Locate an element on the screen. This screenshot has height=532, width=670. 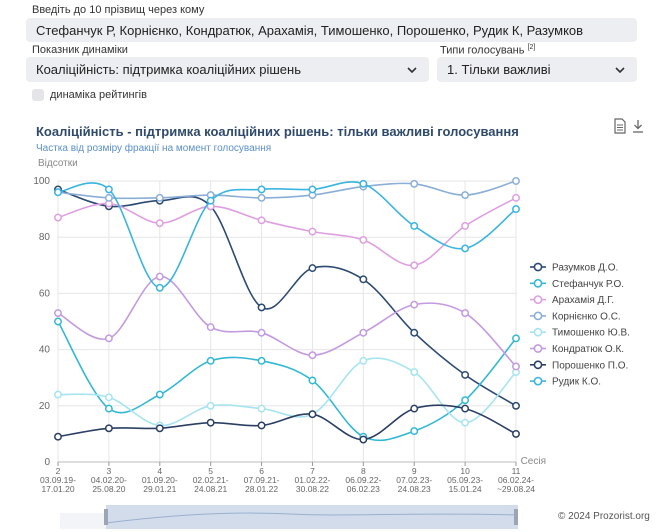
y-tick-label: 20 is located at coordinates (45, 406).